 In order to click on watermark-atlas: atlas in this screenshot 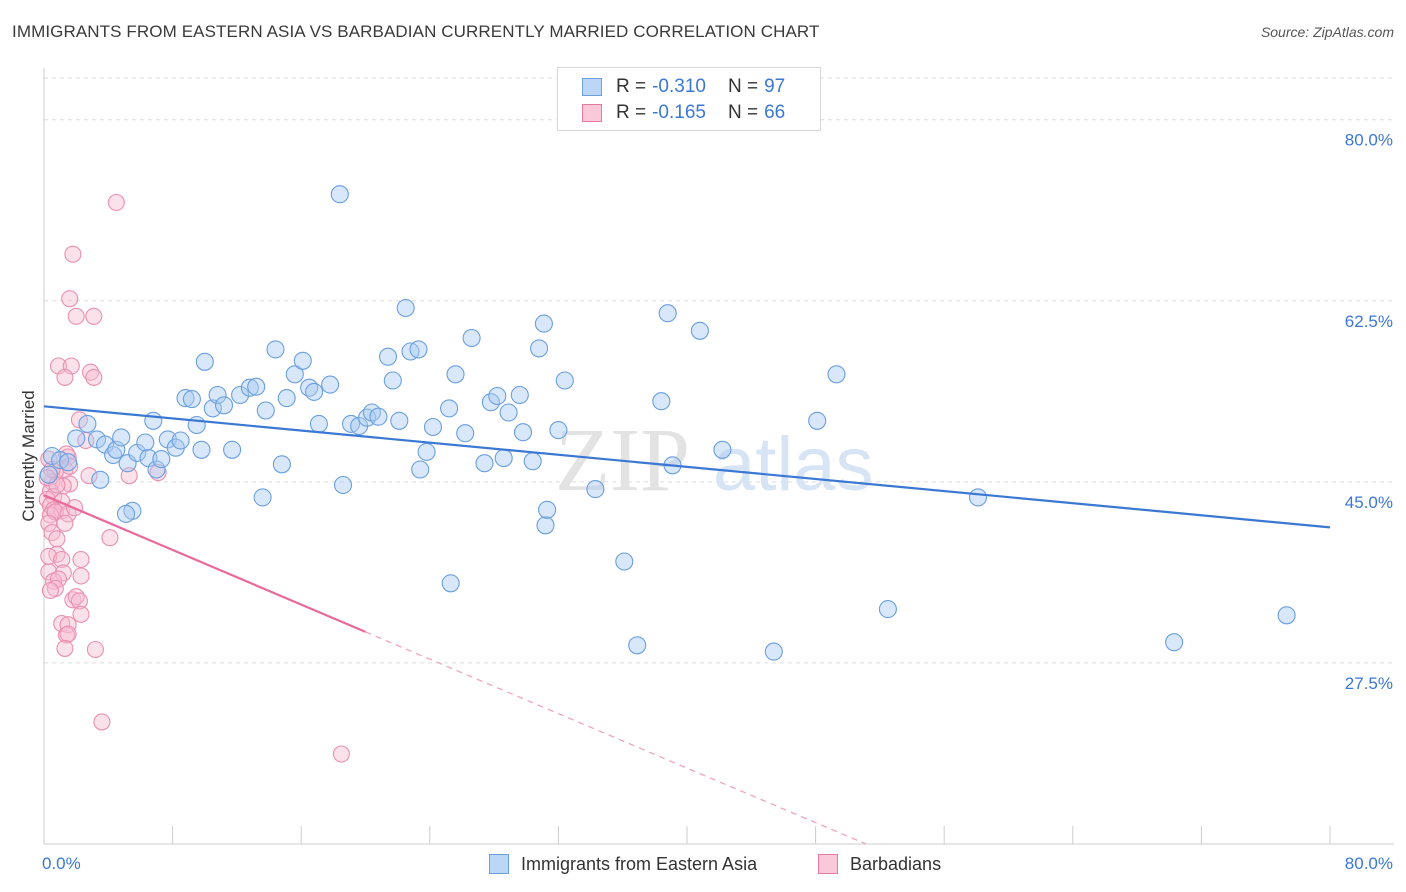, I will do `click(793, 464)`.